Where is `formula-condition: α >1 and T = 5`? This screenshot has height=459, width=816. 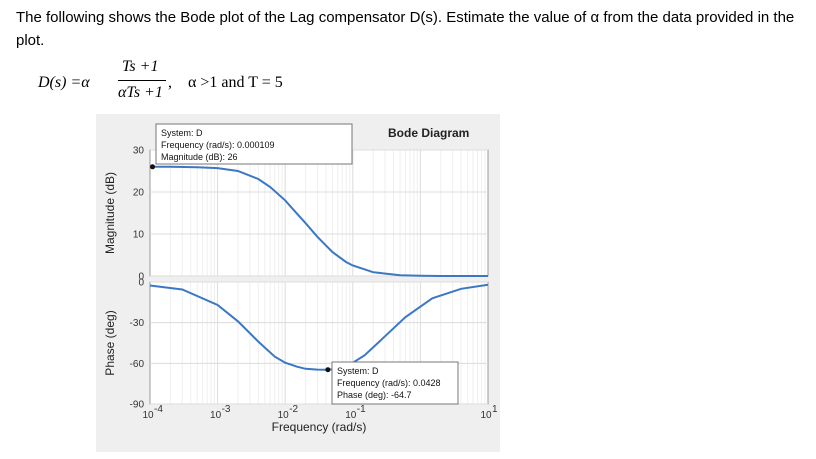
formula-condition: α >1 and T = 5 is located at coordinates (235, 82).